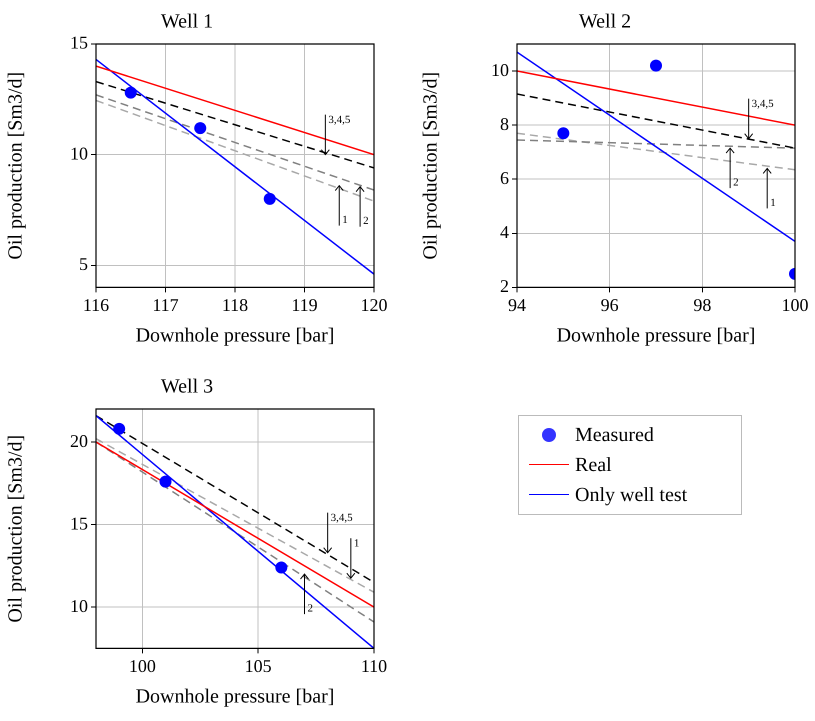 The width and height of the screenshot is (815, 721). Describe the element at coordinates (187, 21) in the screenshot. I see `chart-title: Well 1` at that location.